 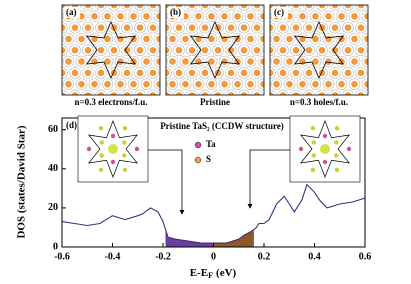 I want to click on x-tick-label: -0.2, so click(x=163, y=256).